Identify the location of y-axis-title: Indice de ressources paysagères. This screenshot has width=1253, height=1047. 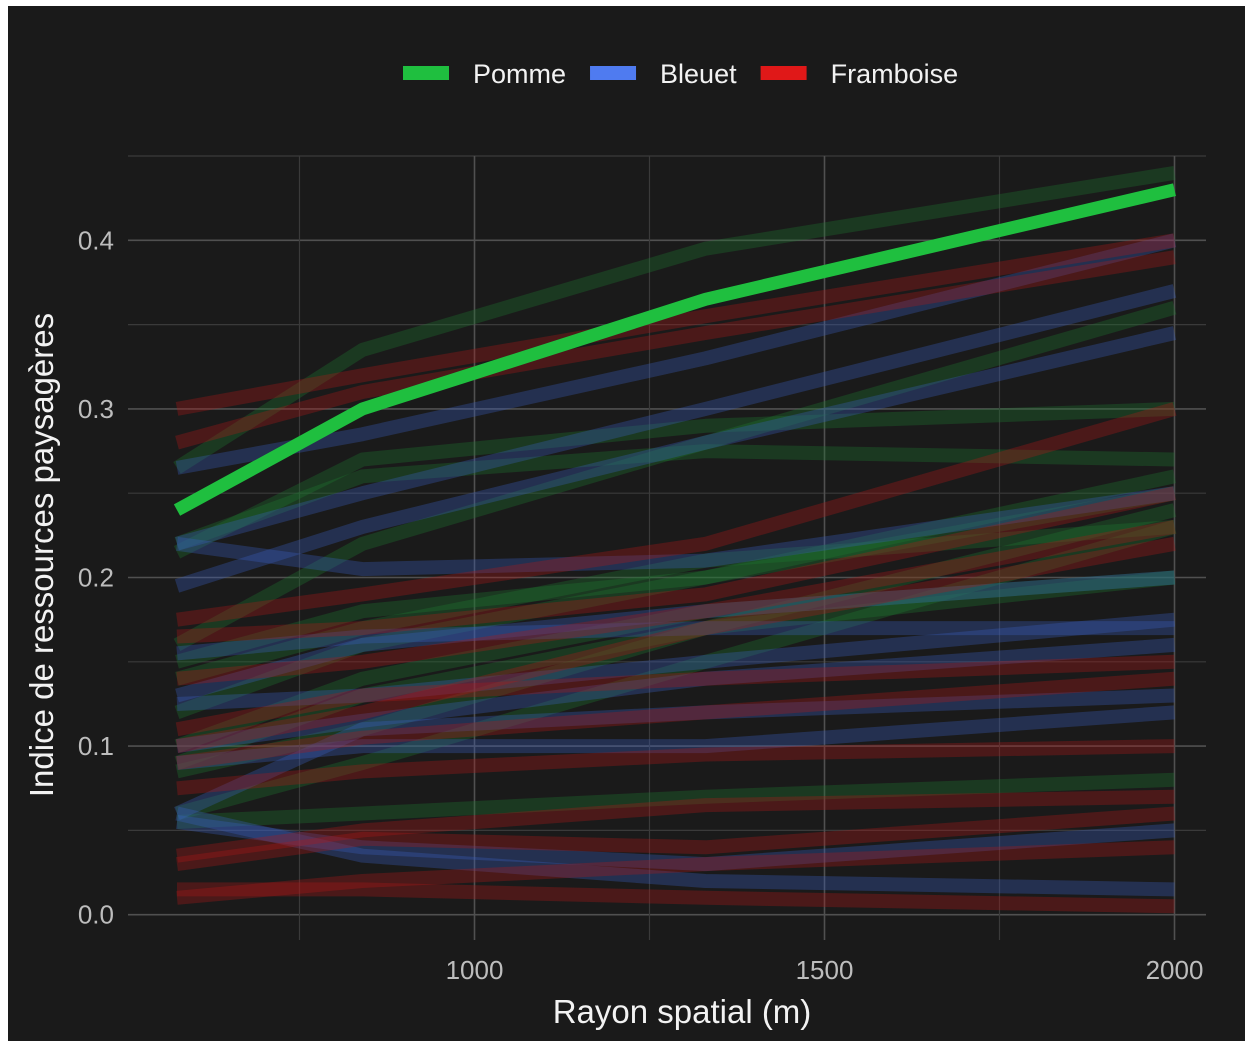
(41, 555).